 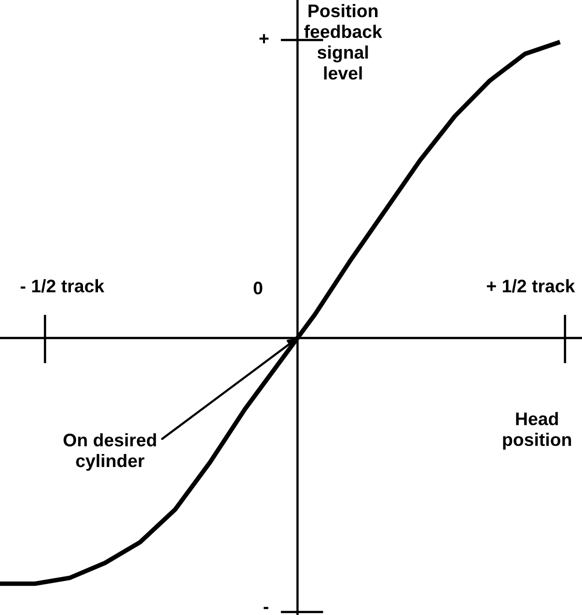 I want to click on annotation: On desired cylinder, so click(x=110, y=452).